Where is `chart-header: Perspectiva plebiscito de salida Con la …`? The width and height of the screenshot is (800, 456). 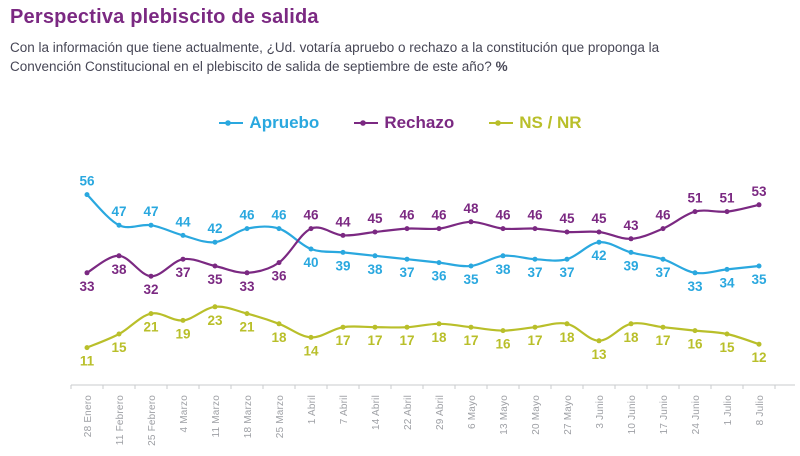 chart-header: Perspectiva plebiscito de salida Con la … is located at coordinates (400, 41).